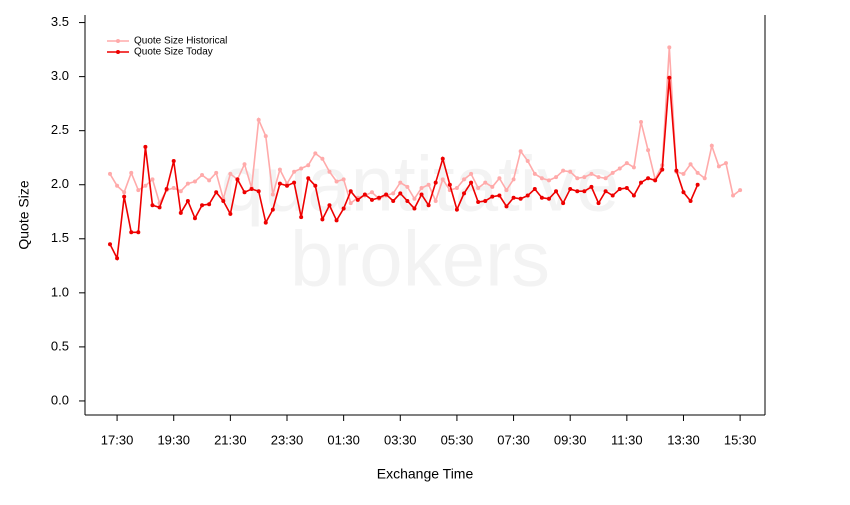 The width and height of the screenshot is (850, 505). I want to click on x-tick-label: 17:30, so click(117, 439).